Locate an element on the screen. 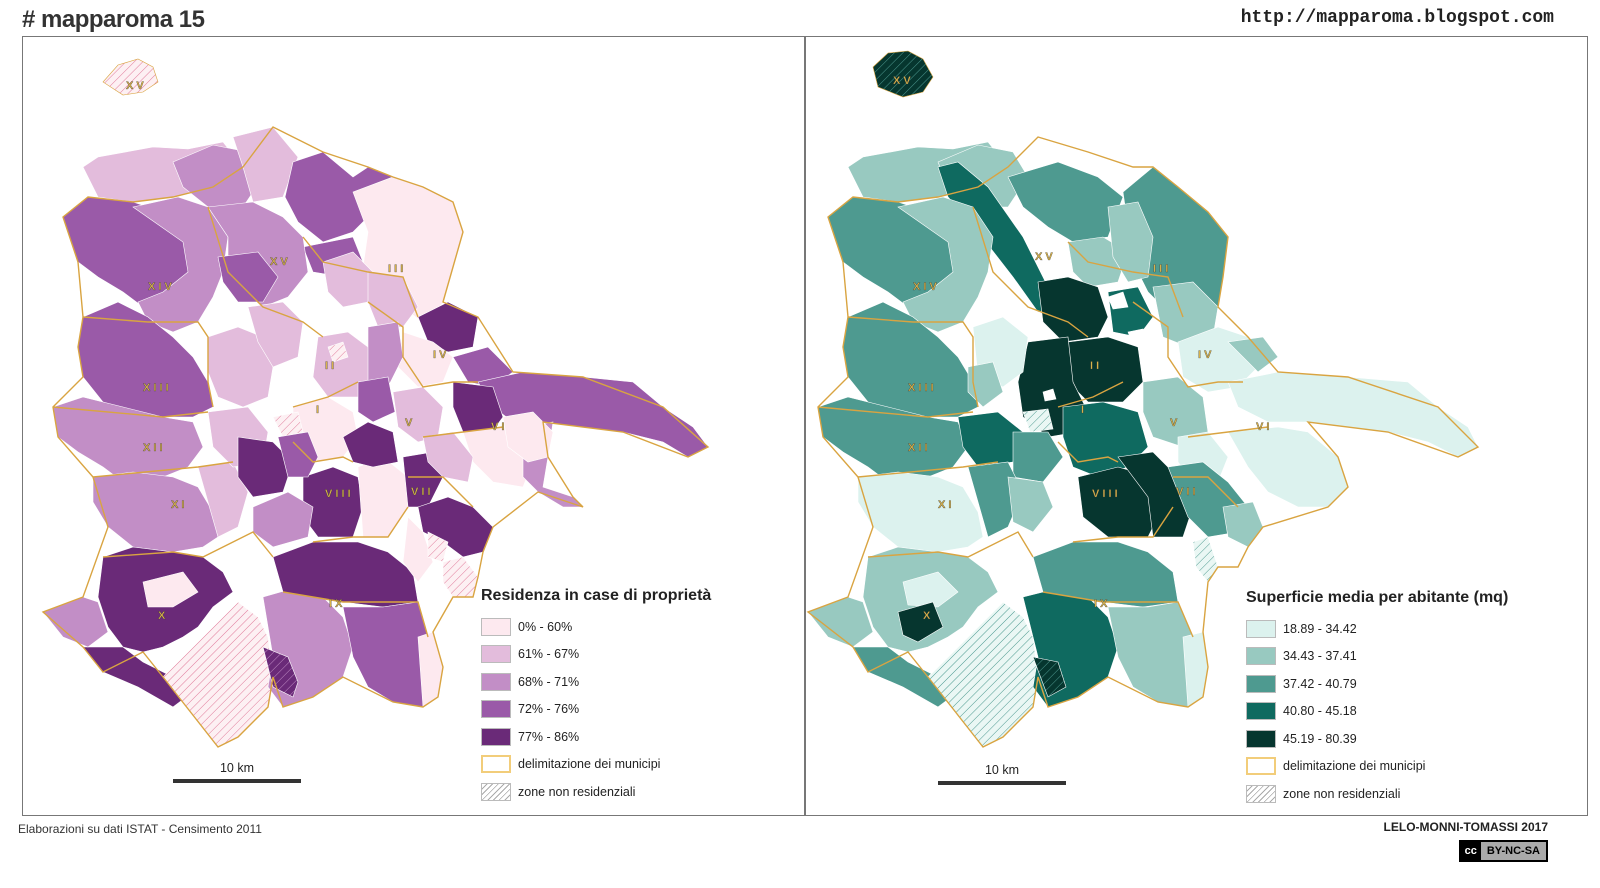  legend-item: 40.80 - 45.18 is located at coordinates (1377, 712).